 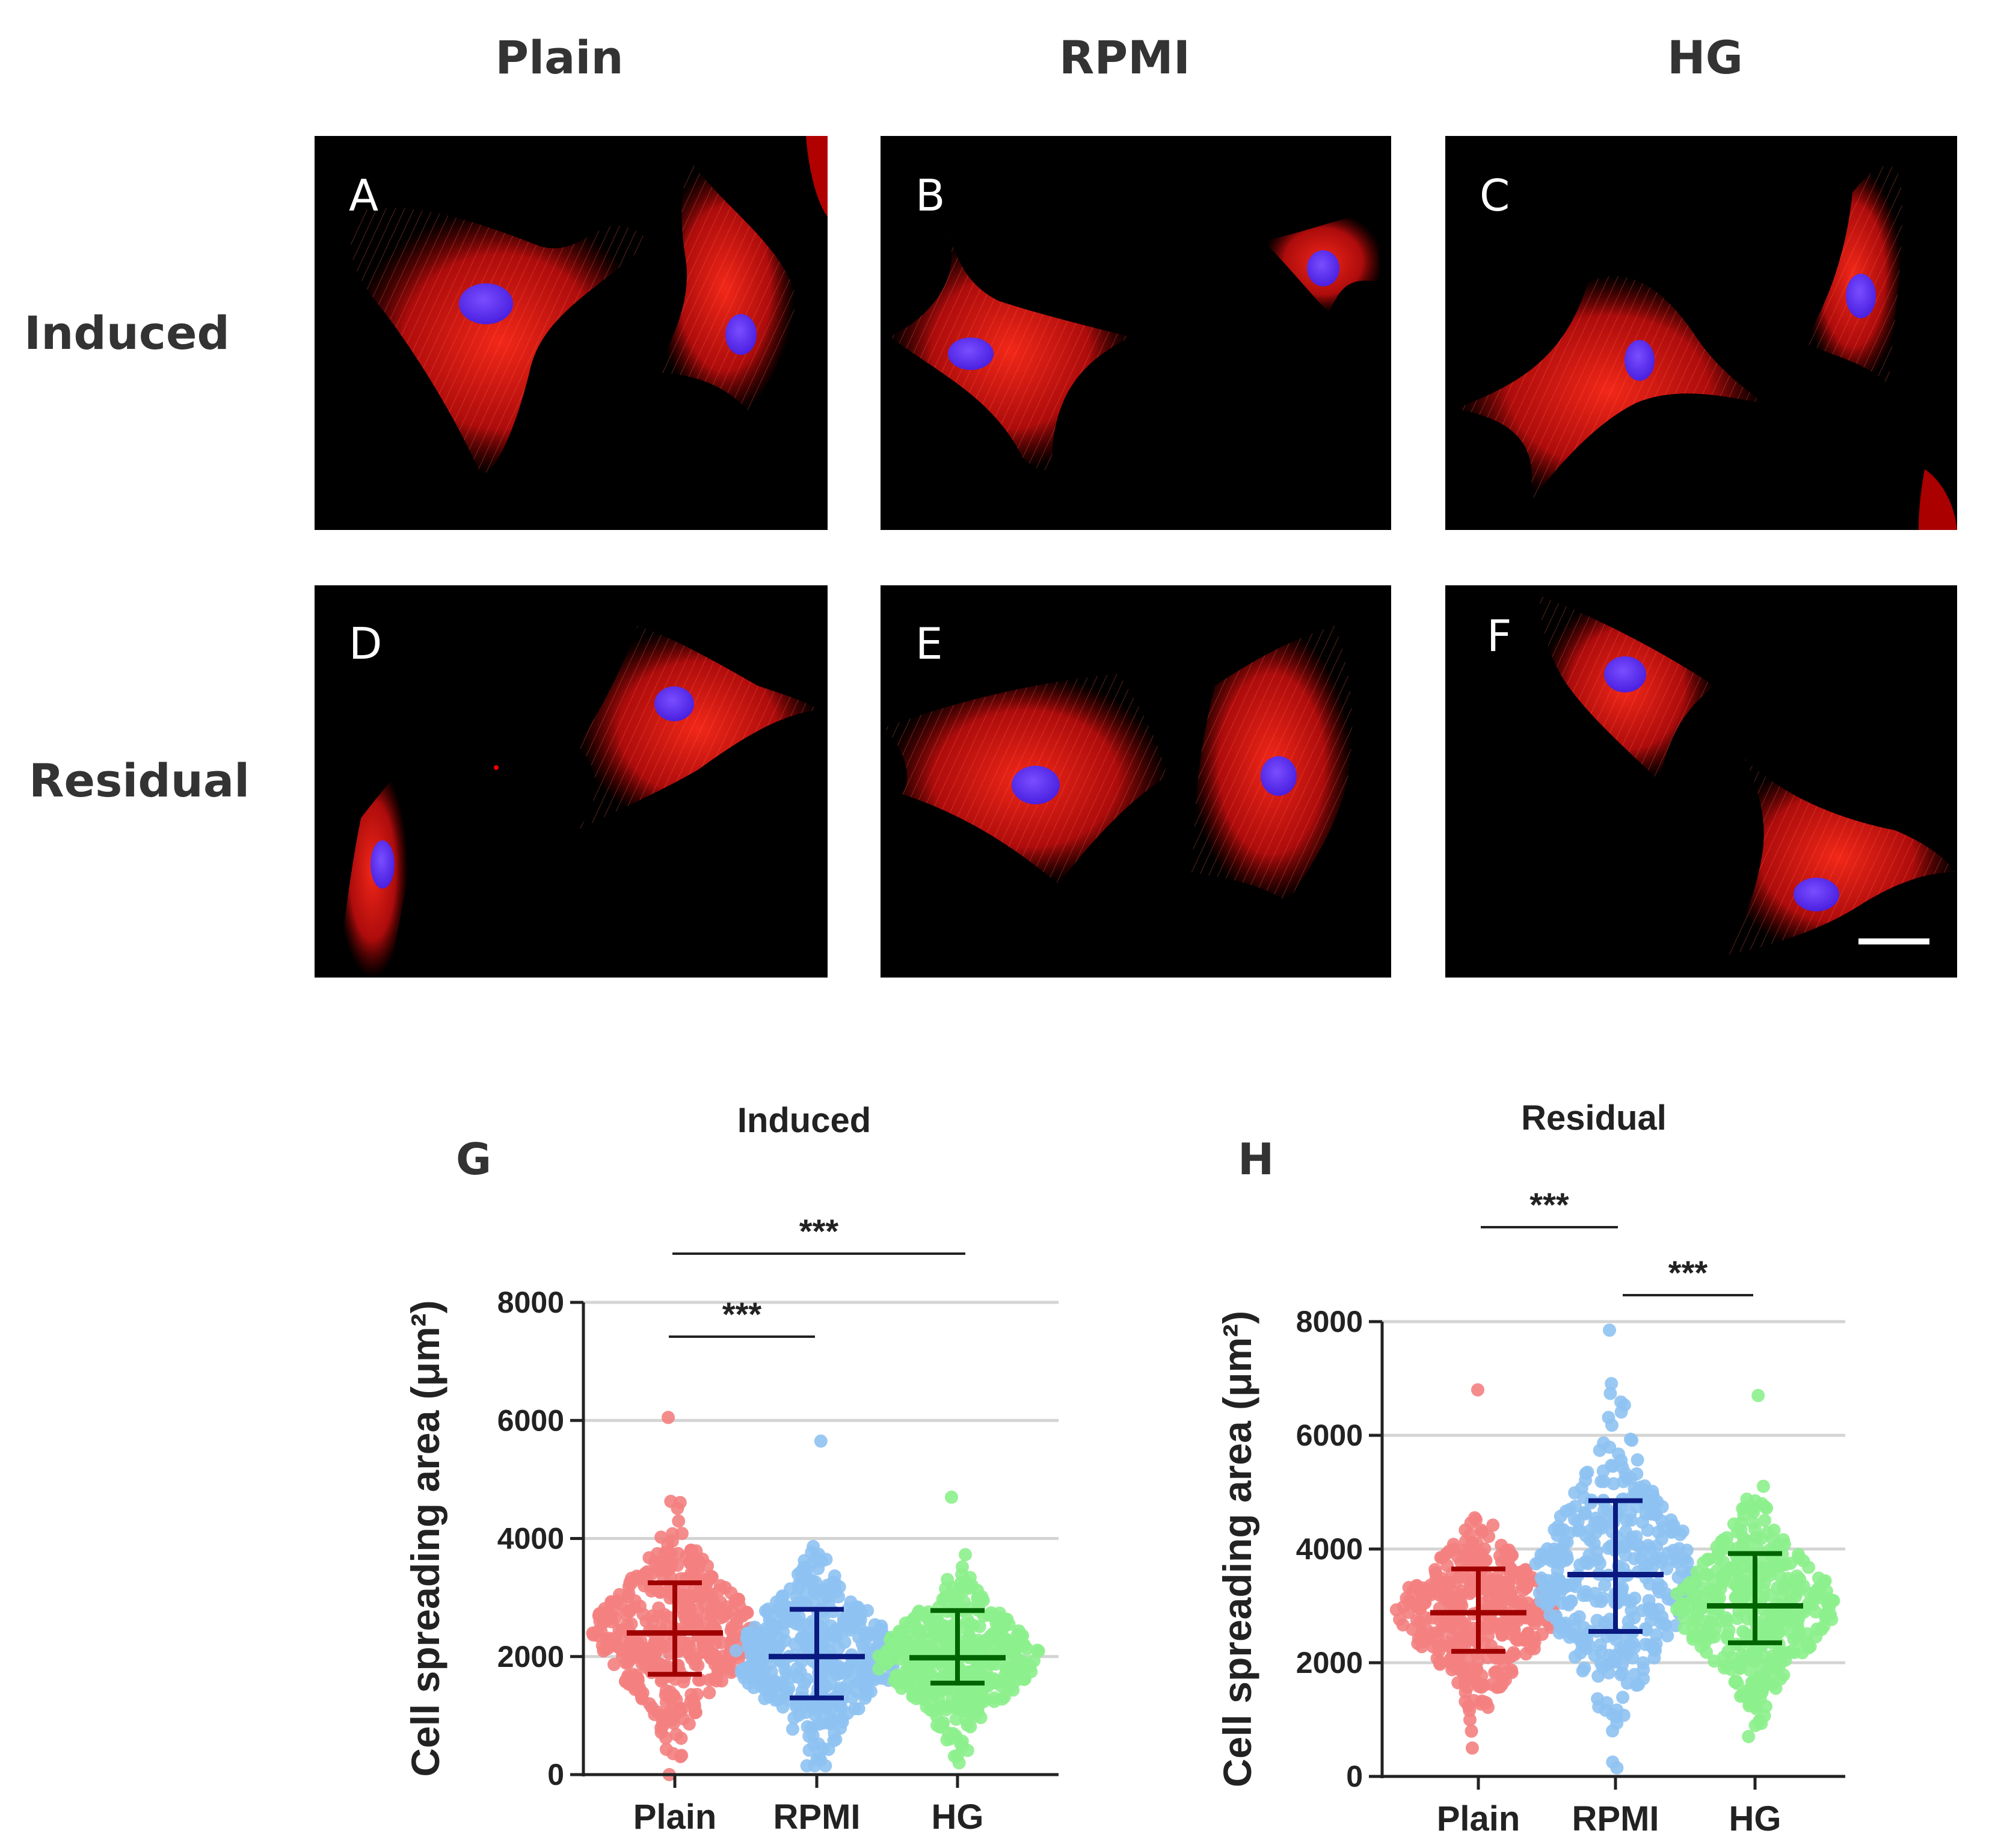 I want to click on micrograph-panel-e: E, so click(x=1136, y=781).